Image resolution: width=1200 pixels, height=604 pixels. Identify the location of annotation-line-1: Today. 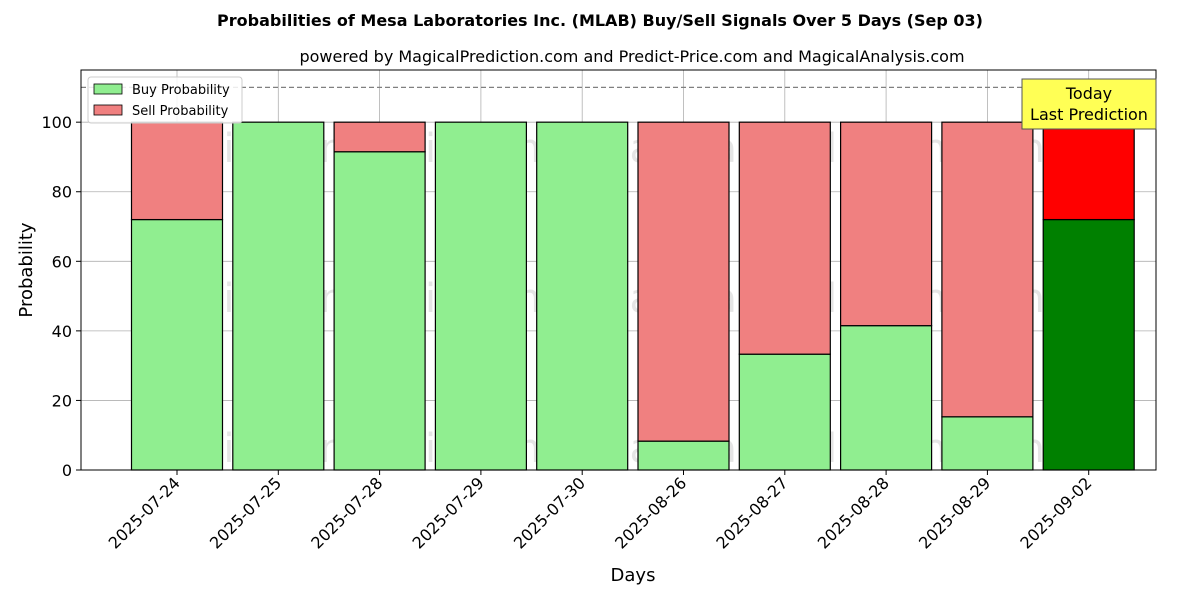
(1088, 93).